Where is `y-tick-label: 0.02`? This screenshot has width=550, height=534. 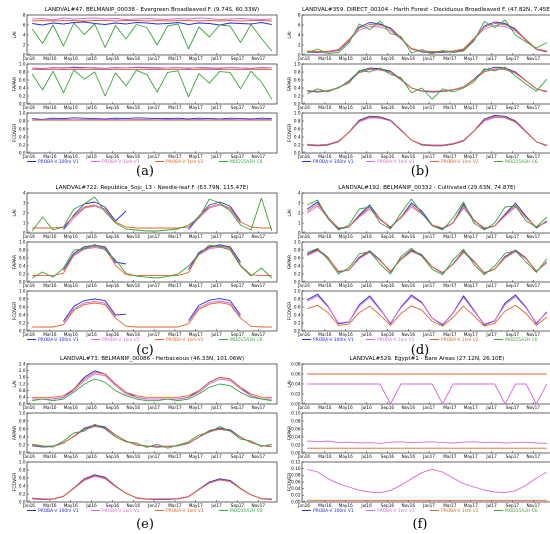 y-tick-label: 0.02 is located at coordinates (296, 495).